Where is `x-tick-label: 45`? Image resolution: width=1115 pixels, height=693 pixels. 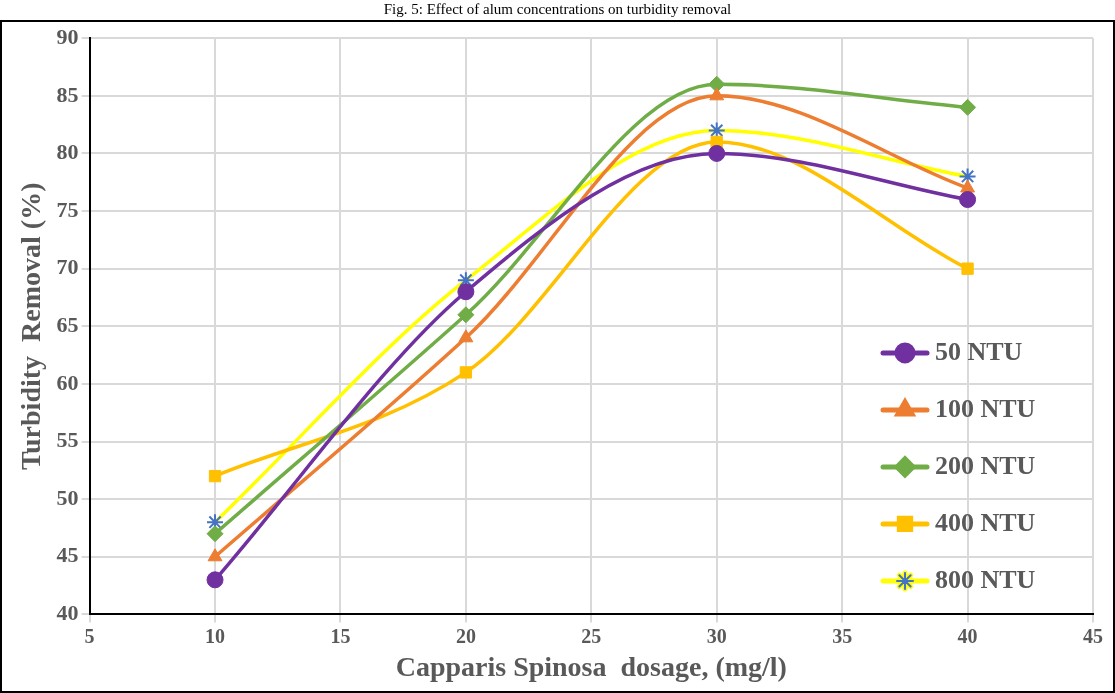
x-tick-label: 45 is located at coordinates (1093, 635).